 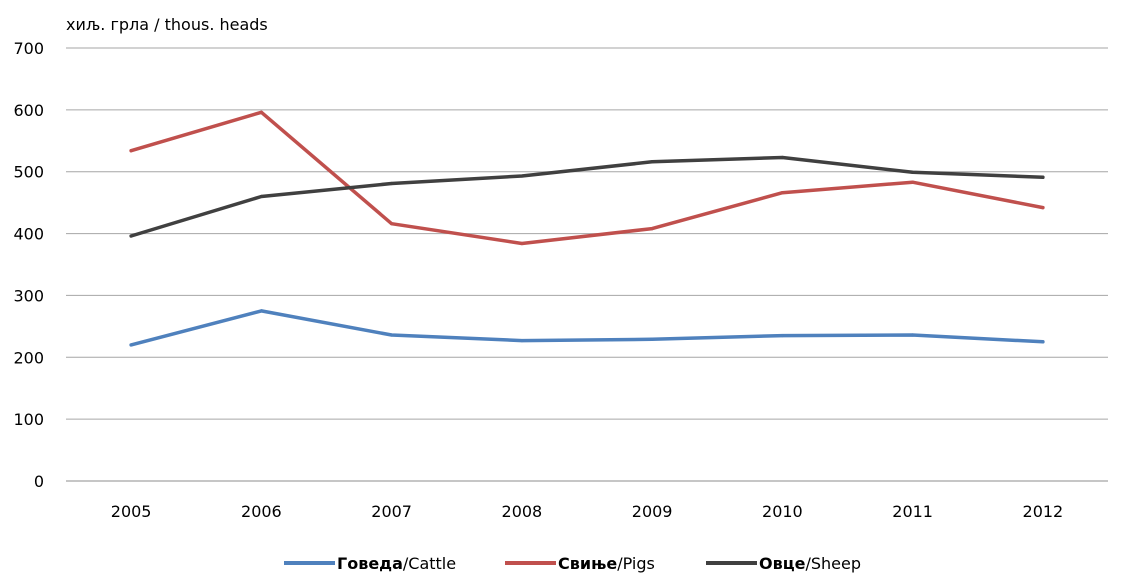 I want to click on legend-label-cyr: Овце, so click(x=782, y=563).